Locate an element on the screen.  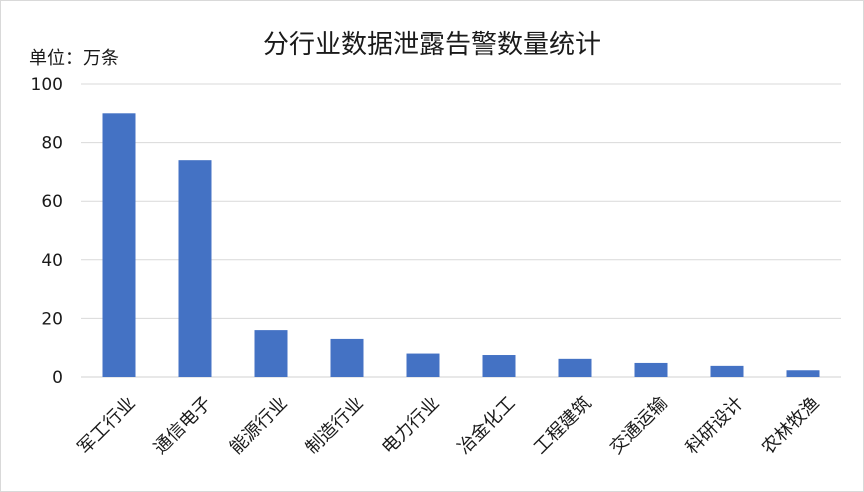
y-tick-label: 100 is located at coordinates (47, 85).